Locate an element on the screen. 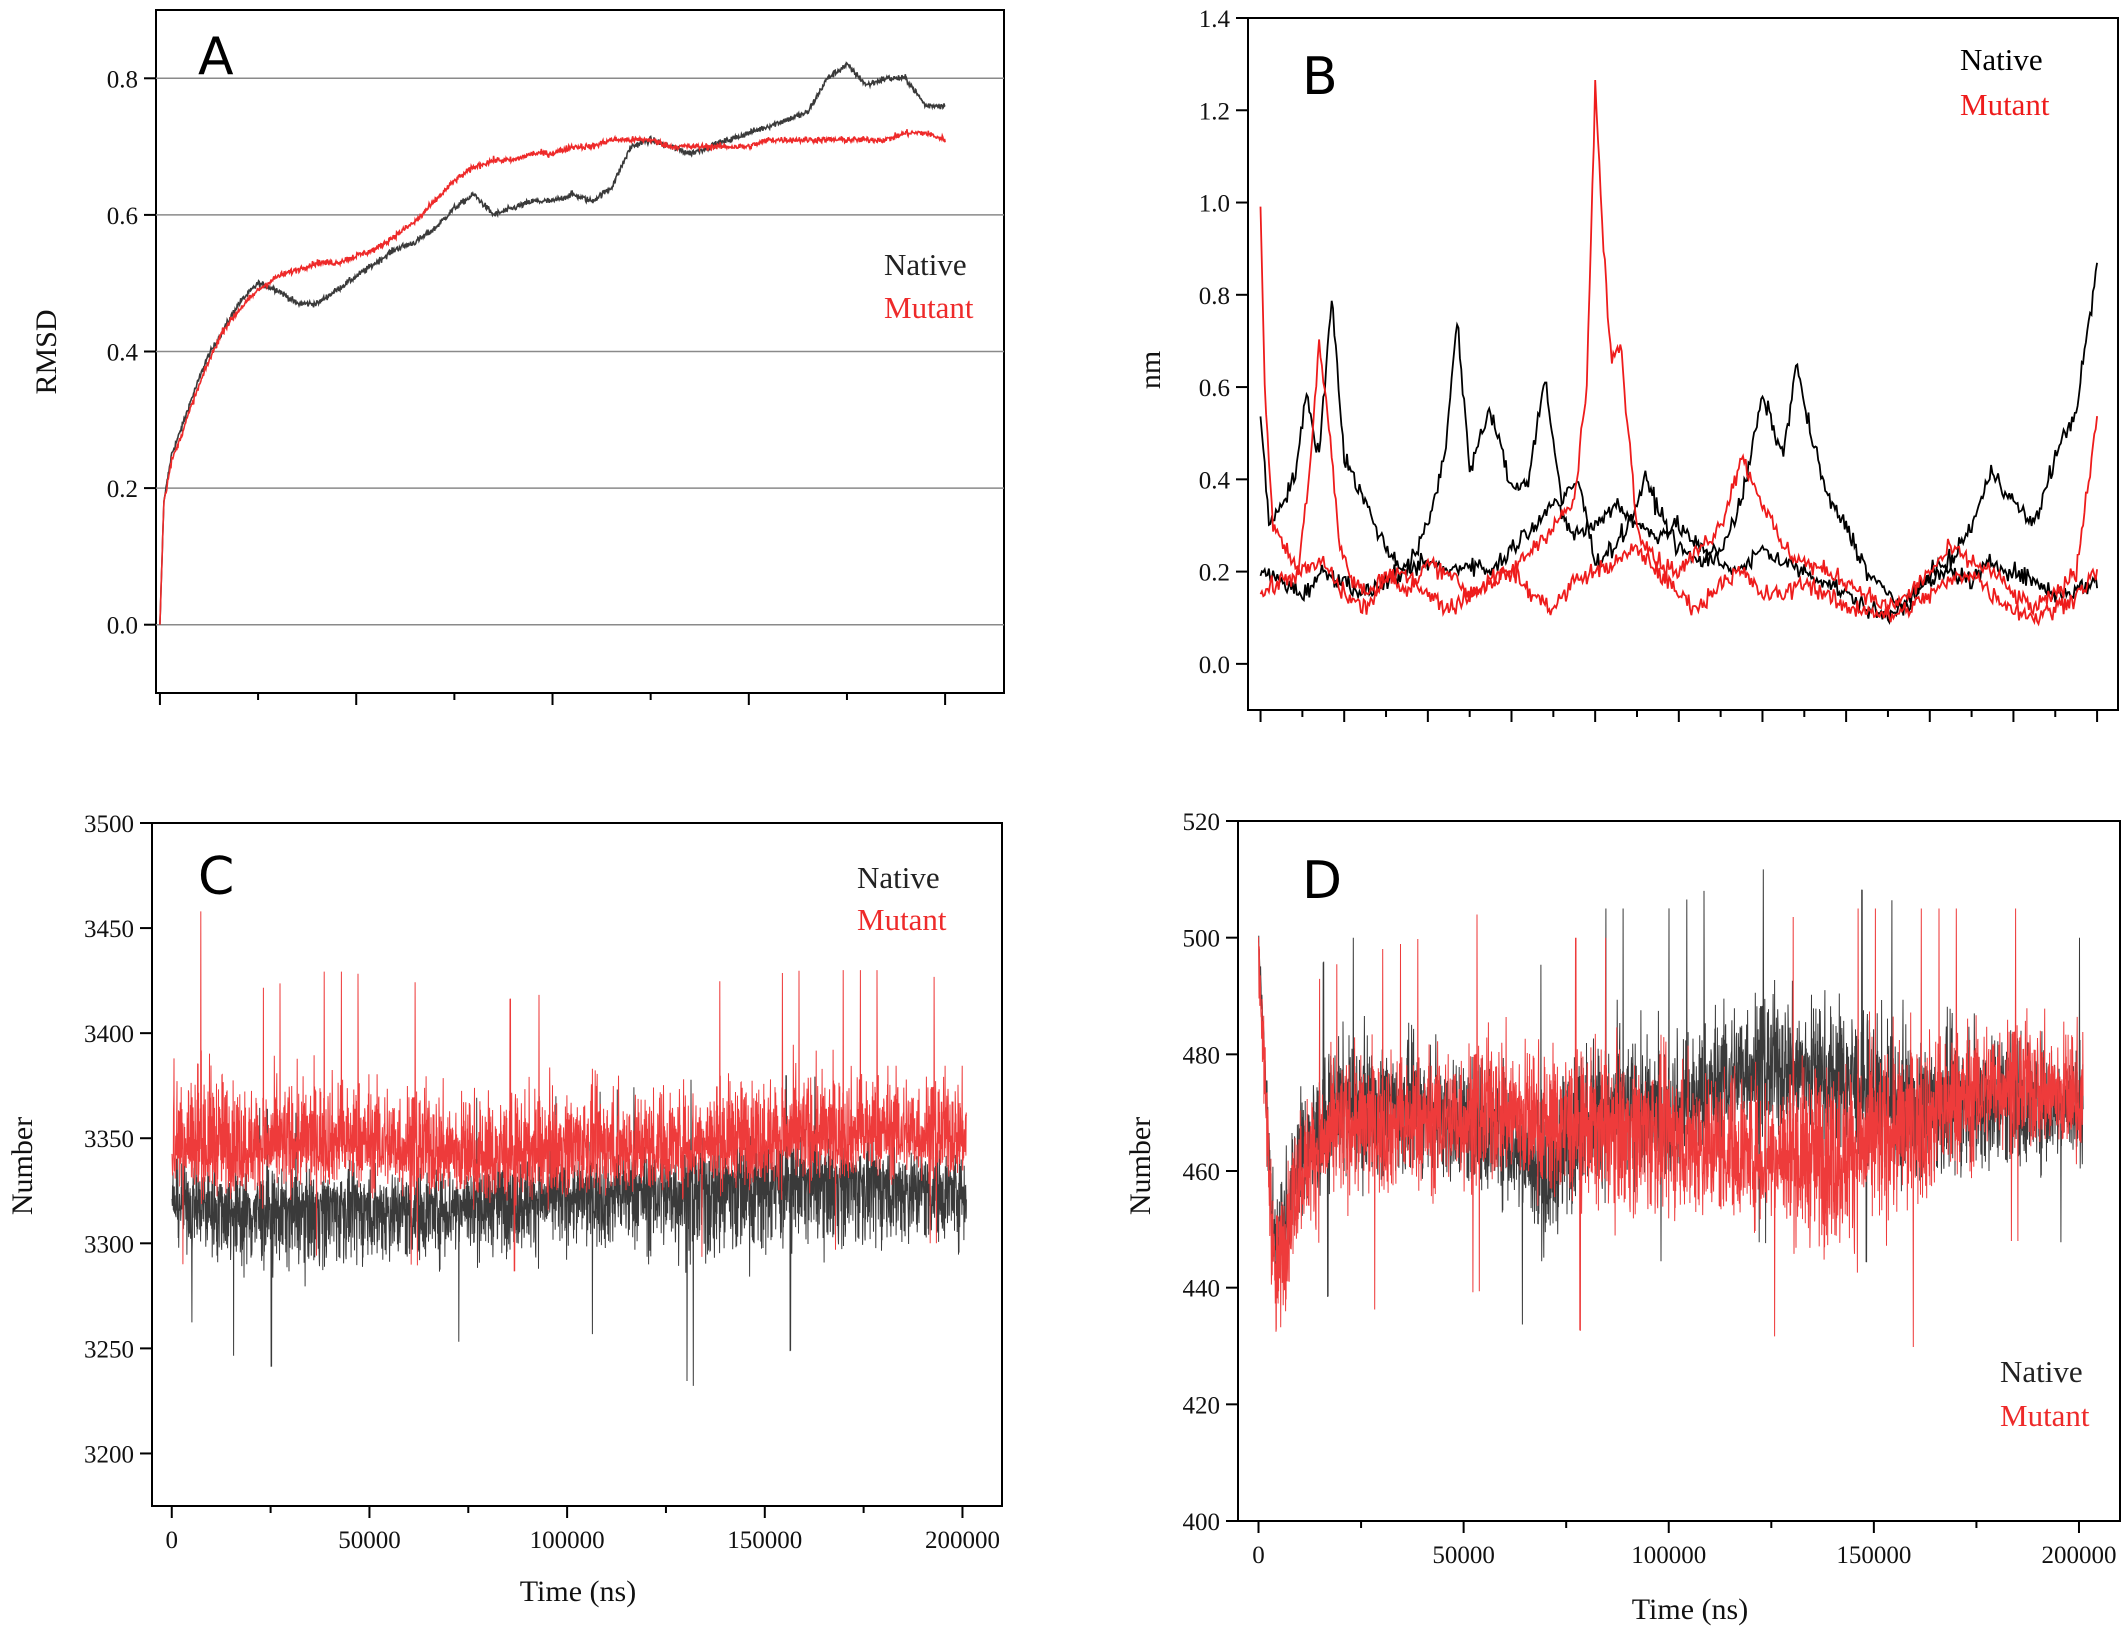 The image size is (2128, 1637). panel-c-series-native is located at coordinates (569, 1230).